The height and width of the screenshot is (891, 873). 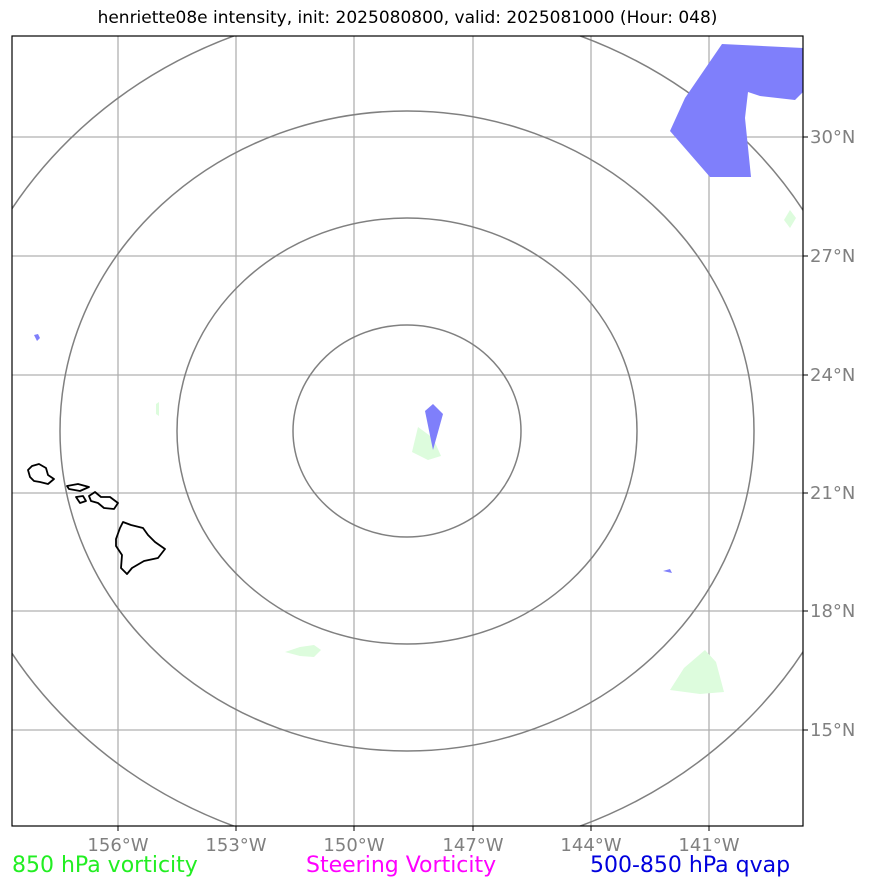 I want to click on legend-850-vorticity: 850 hPa vorticity, so click(x=105, y=865).